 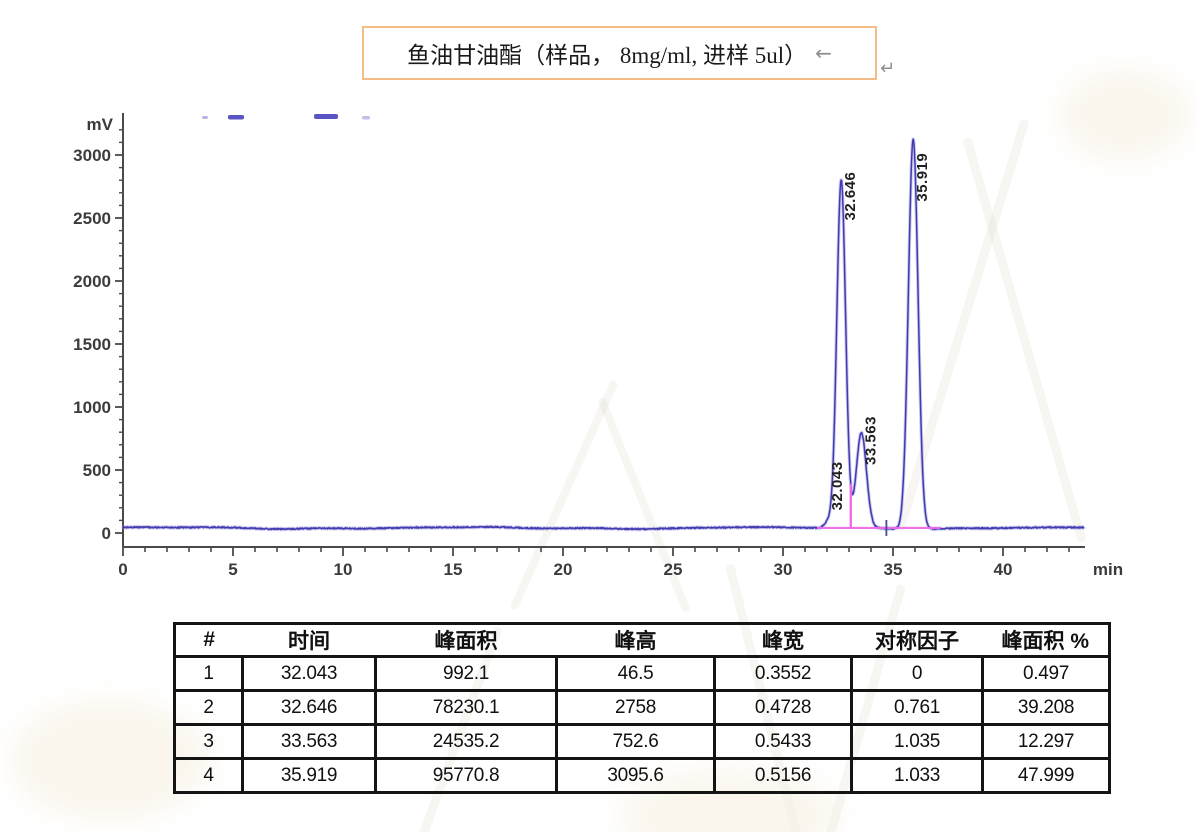 What do you see at coordinates (837, 485) in the screenshot?
I see `svg-text: 32.043` at bounding box center [837, 485].